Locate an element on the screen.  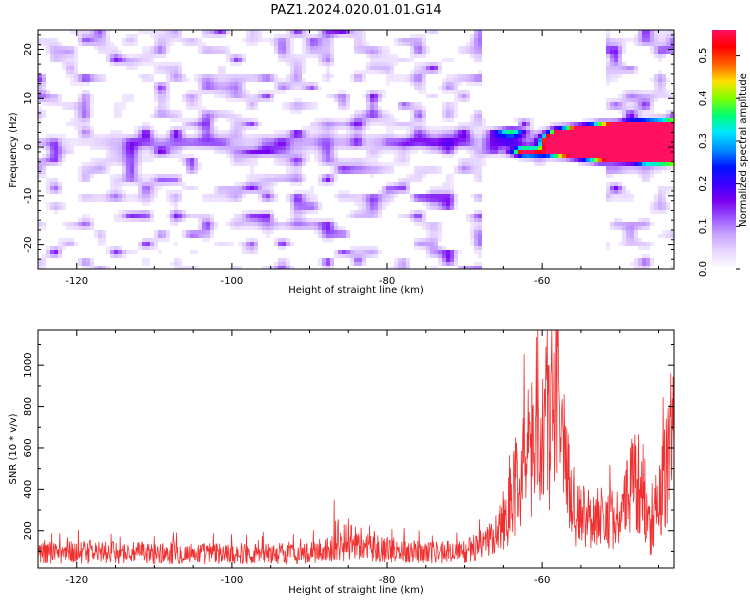
x-tick-label: -60 is located at coordinates (542, 580).